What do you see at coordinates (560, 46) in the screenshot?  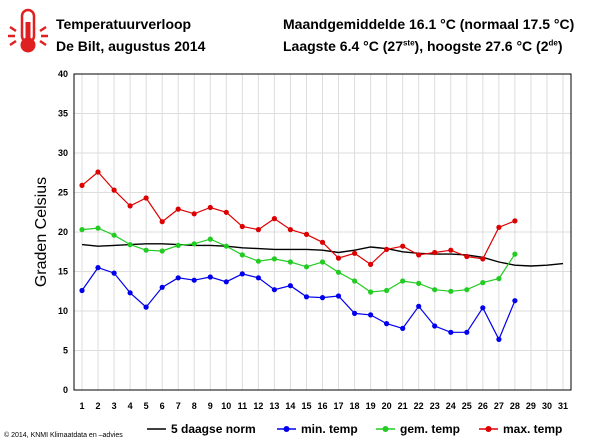 I see `extremes-close: )` at bounding box center [560, 46].